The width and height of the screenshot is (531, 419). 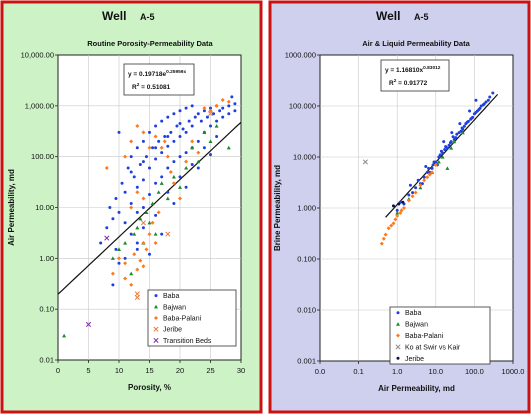 What do you see at coordinates (182, 319) in the screenshot?
I see `legend-label: Baba-Palani` at bounding box center [182, 319].